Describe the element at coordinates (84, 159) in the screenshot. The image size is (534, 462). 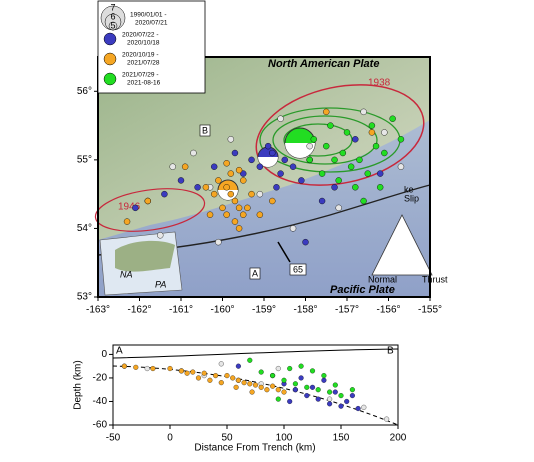
I see `y-tick-label: 55°` at that location.